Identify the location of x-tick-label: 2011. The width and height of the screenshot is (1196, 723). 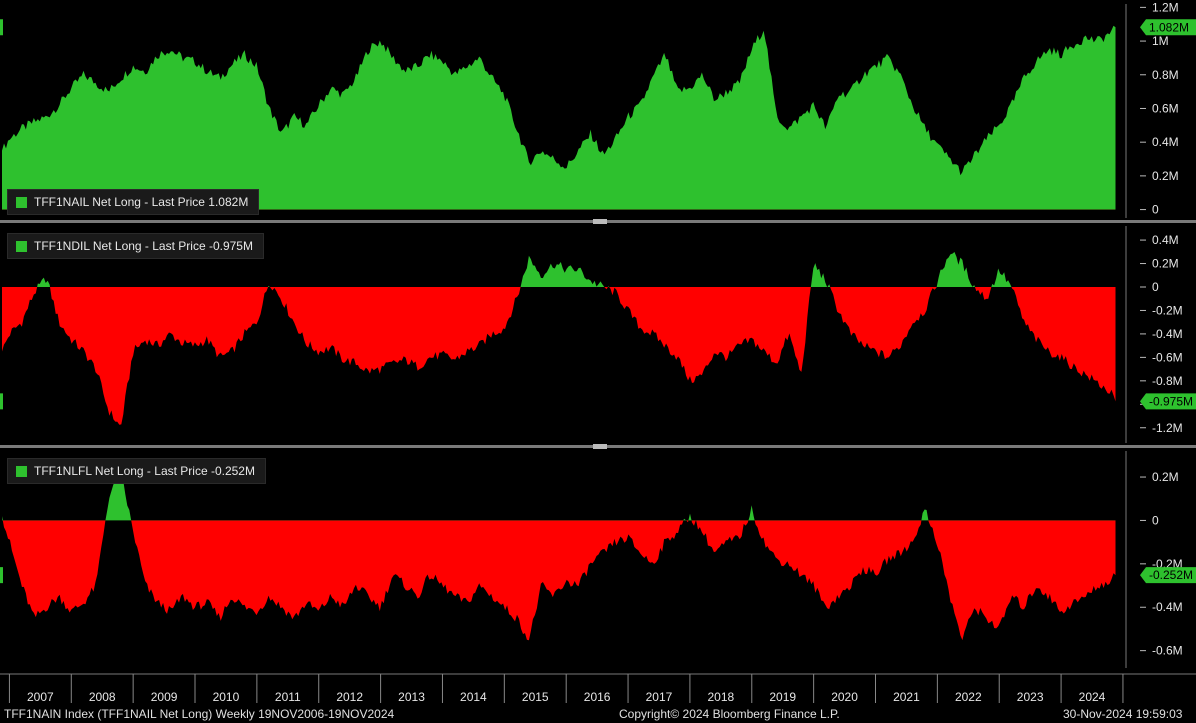
(288, 697).